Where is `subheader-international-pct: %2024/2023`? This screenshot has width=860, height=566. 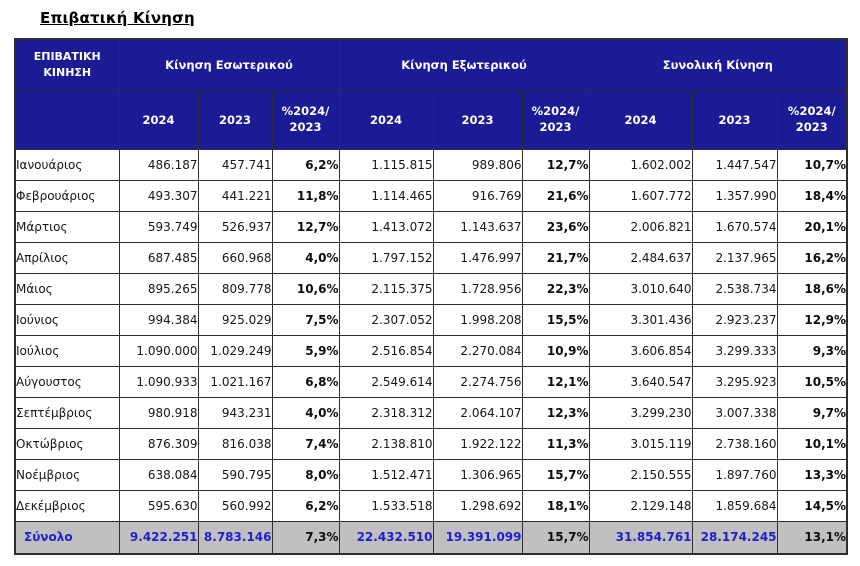 subheader-international-pct: %2024/2023 is located at coordinates (555, 120).